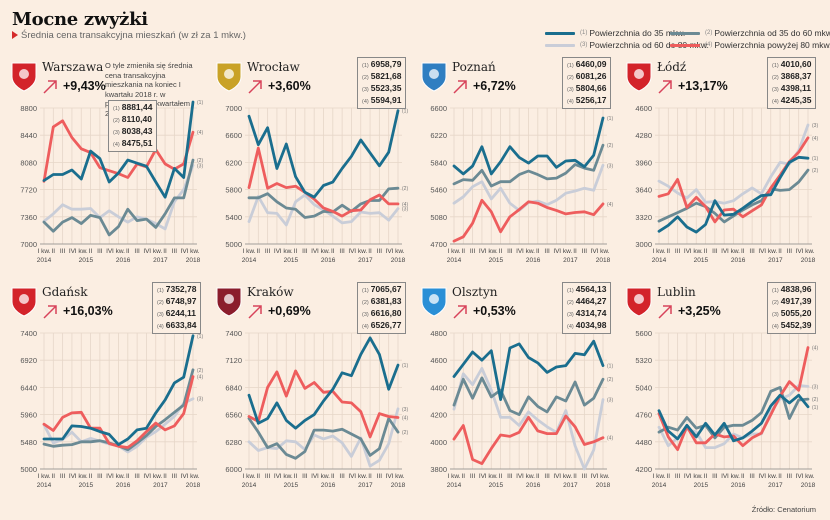 The image size is (830, 520). I want to click on latest-value: 6616,80, so click(386, 313).